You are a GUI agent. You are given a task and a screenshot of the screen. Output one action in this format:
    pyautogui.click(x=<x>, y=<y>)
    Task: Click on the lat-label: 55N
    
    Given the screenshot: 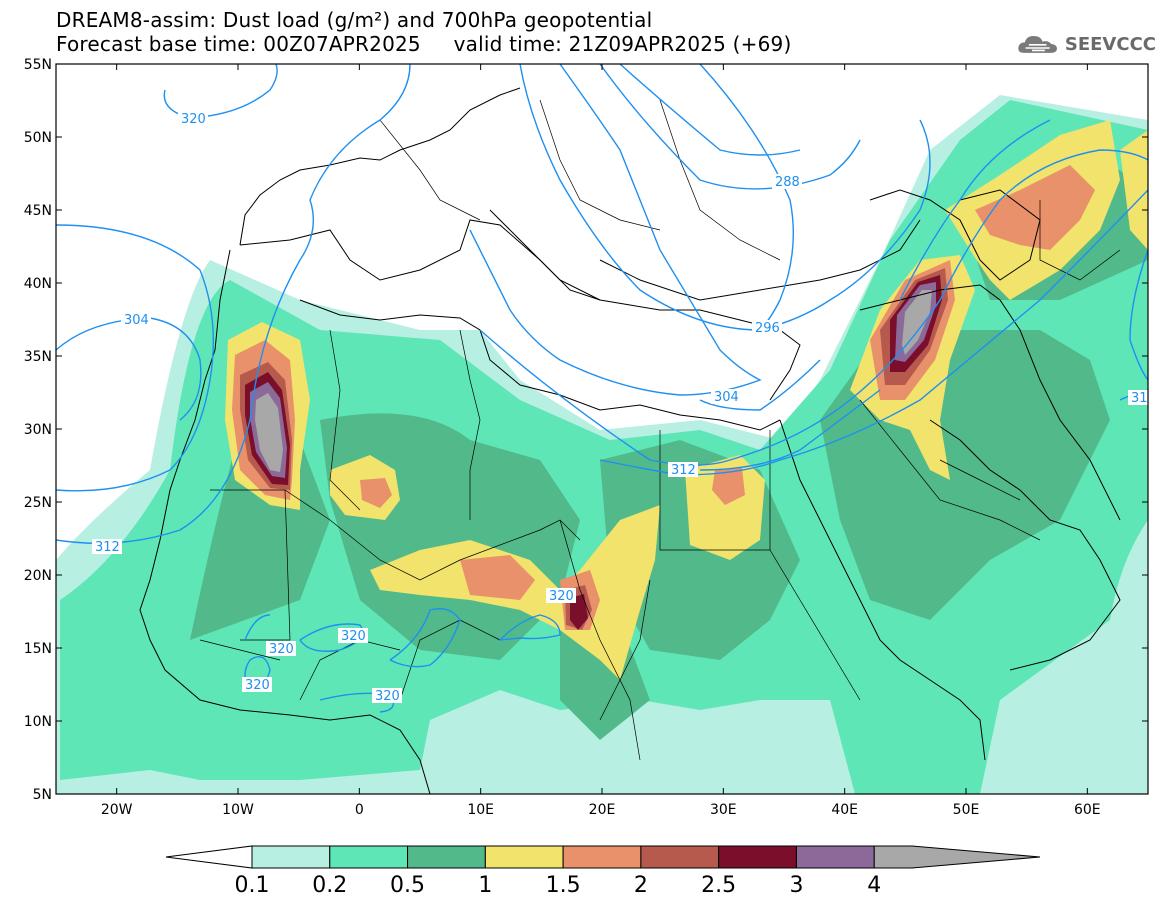 What is the action you would take?
    pyautogui.click(x=38, y=65)
    